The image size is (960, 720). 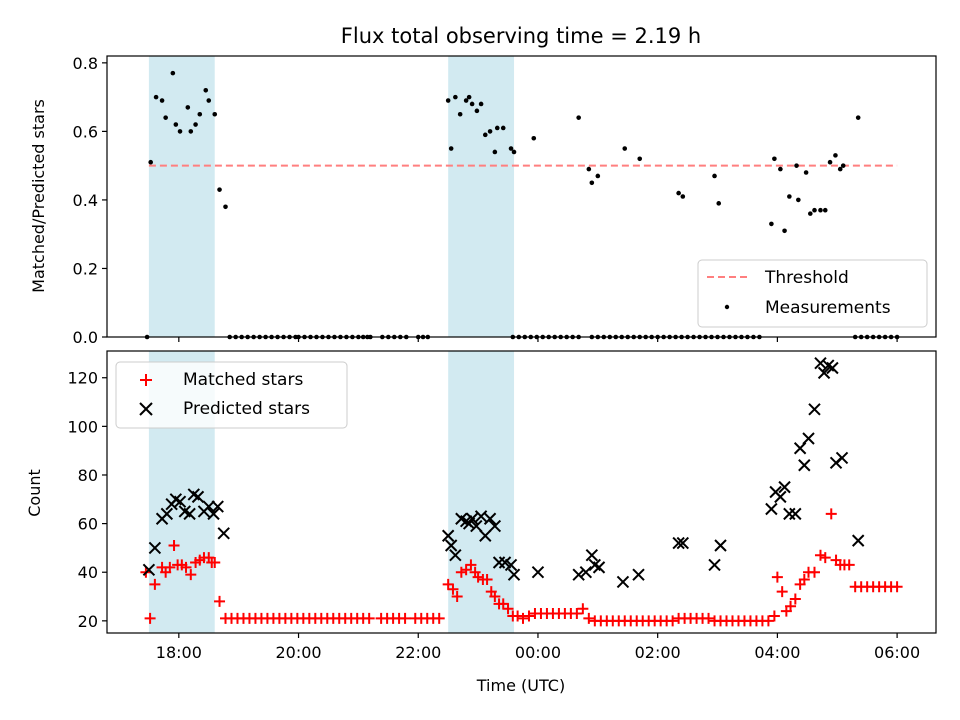 I want to click on predicted-stars-legend-swatch, so click(x=146, y=409).